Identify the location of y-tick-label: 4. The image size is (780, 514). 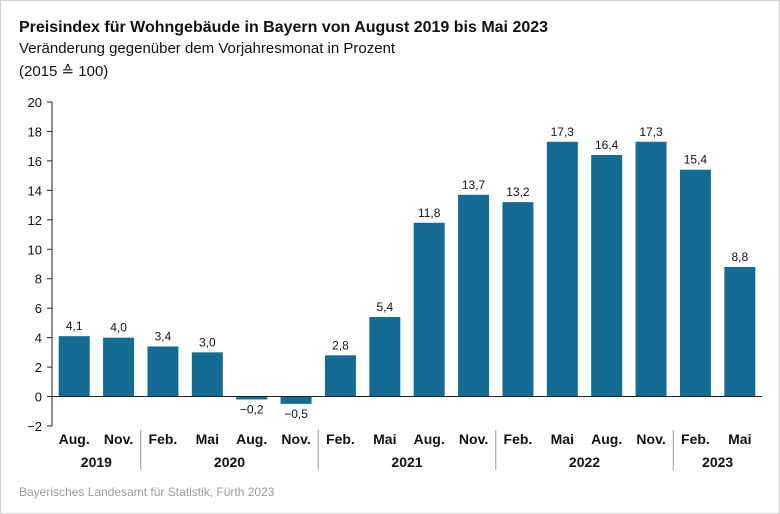
(38, 338).